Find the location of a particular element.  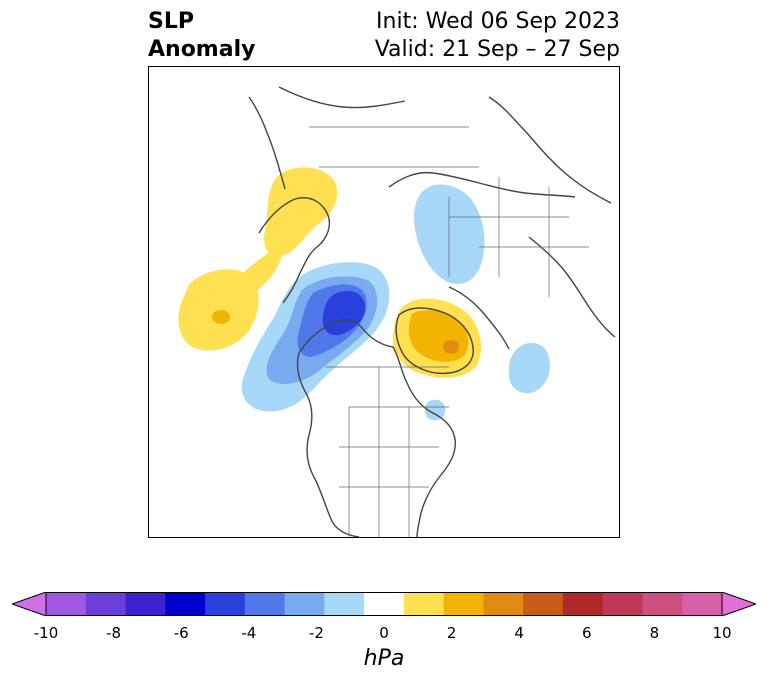

colorbar-tick-label: -2 is located at coordinates (316, 633).